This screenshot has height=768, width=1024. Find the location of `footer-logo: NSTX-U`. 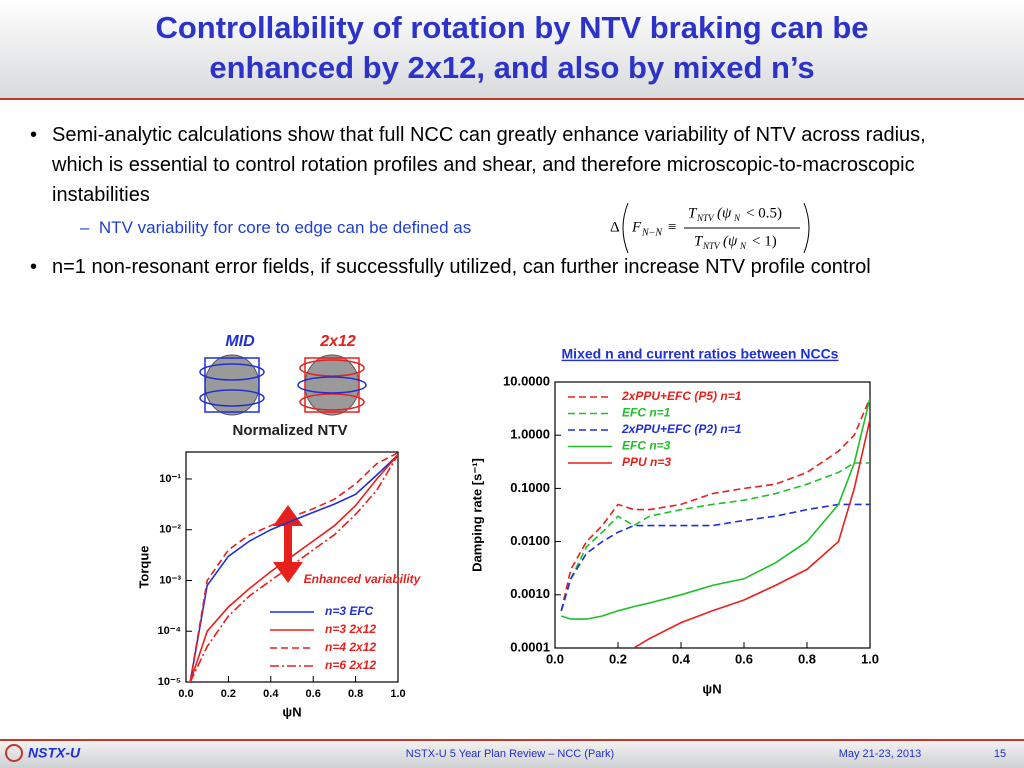

footer-logo: NSTX-U is located at coordinates (54, 753).